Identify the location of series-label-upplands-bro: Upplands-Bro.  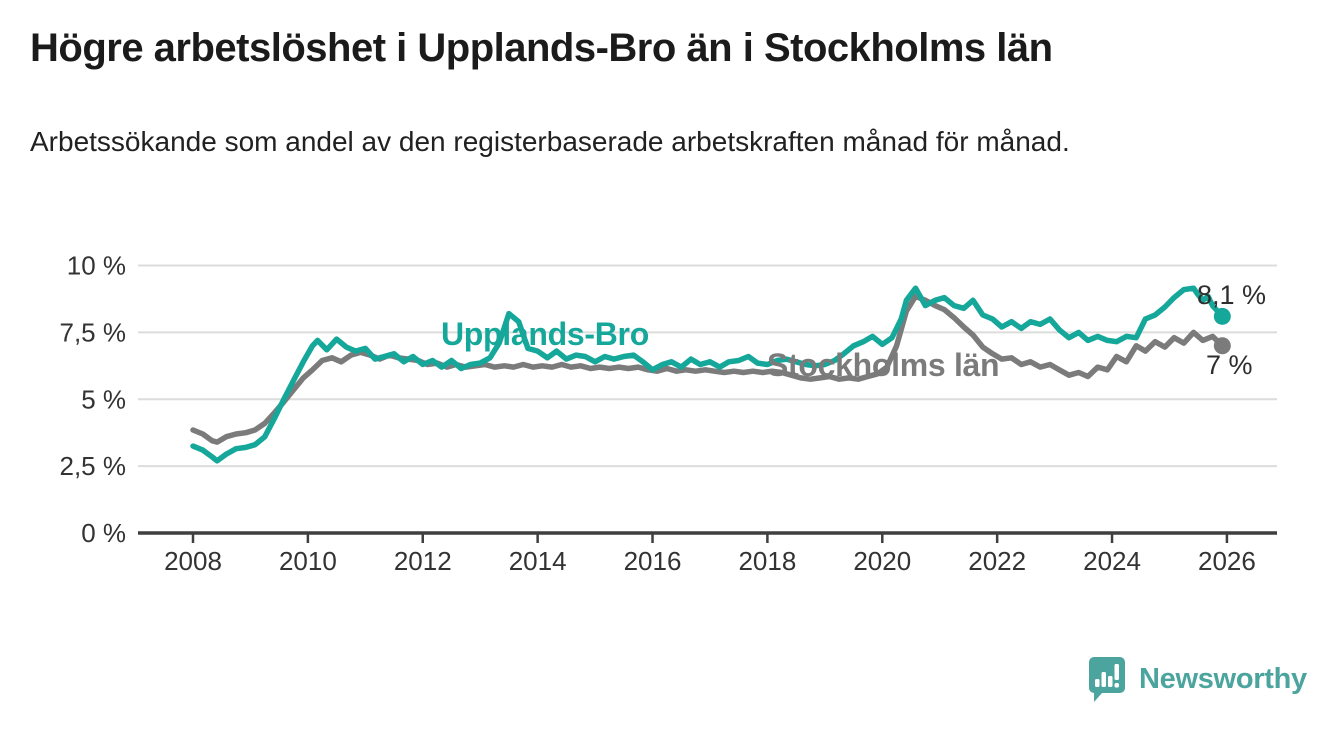
(545, 334).